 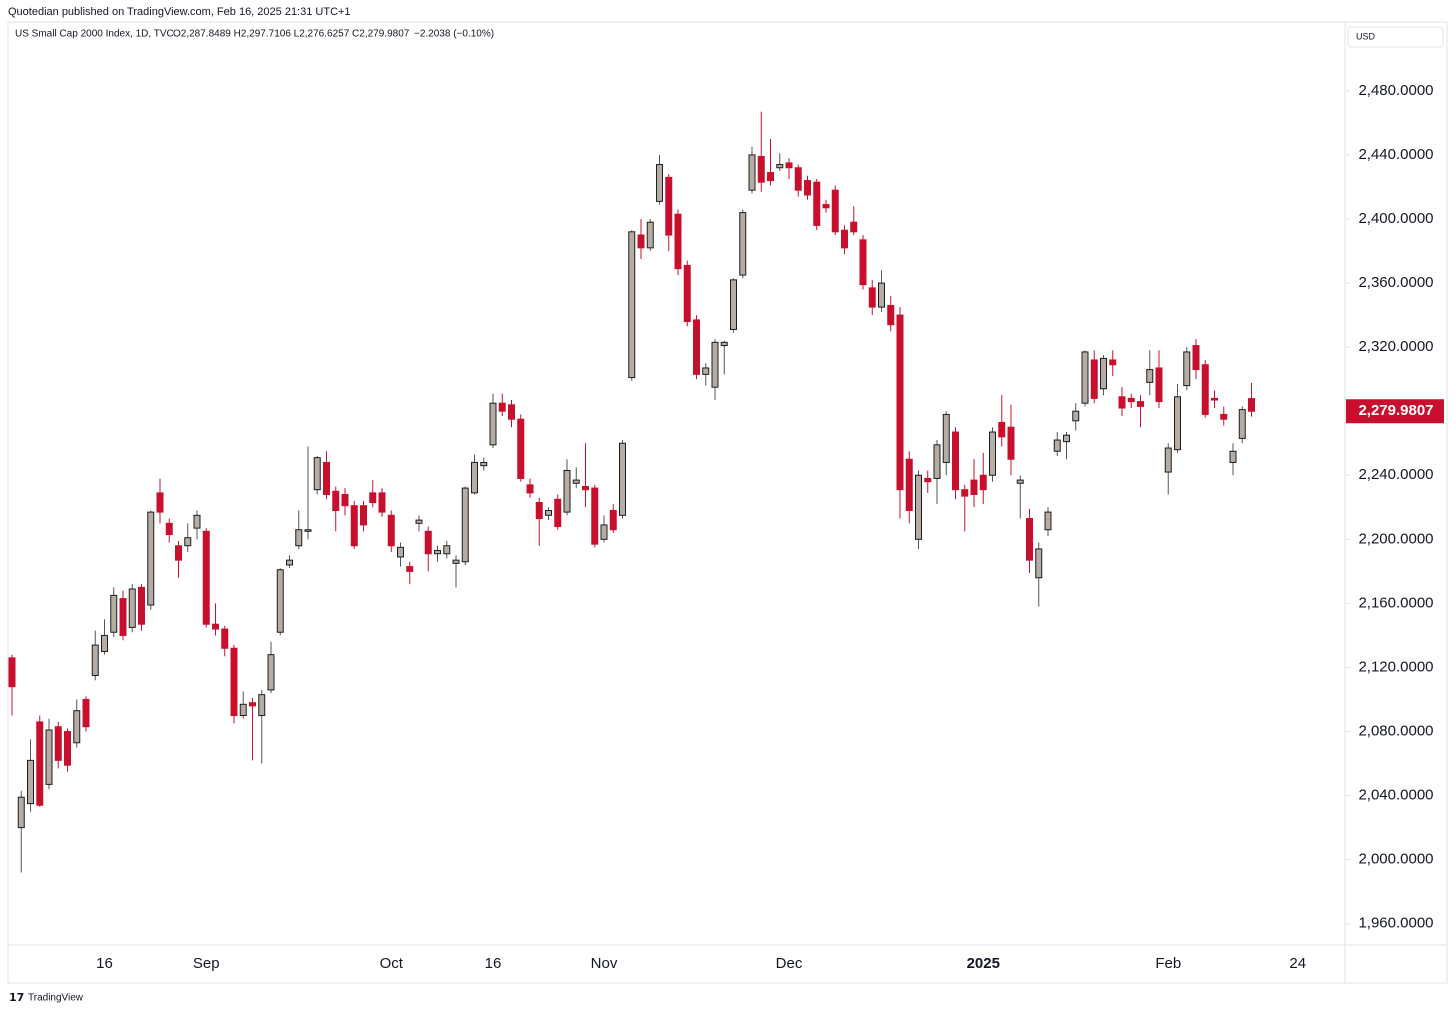 What do you see at coordinates (16, 998) in the screenshot?
I see `brand-mark: 𝟭𝟳` at bounding box center [16, 998].